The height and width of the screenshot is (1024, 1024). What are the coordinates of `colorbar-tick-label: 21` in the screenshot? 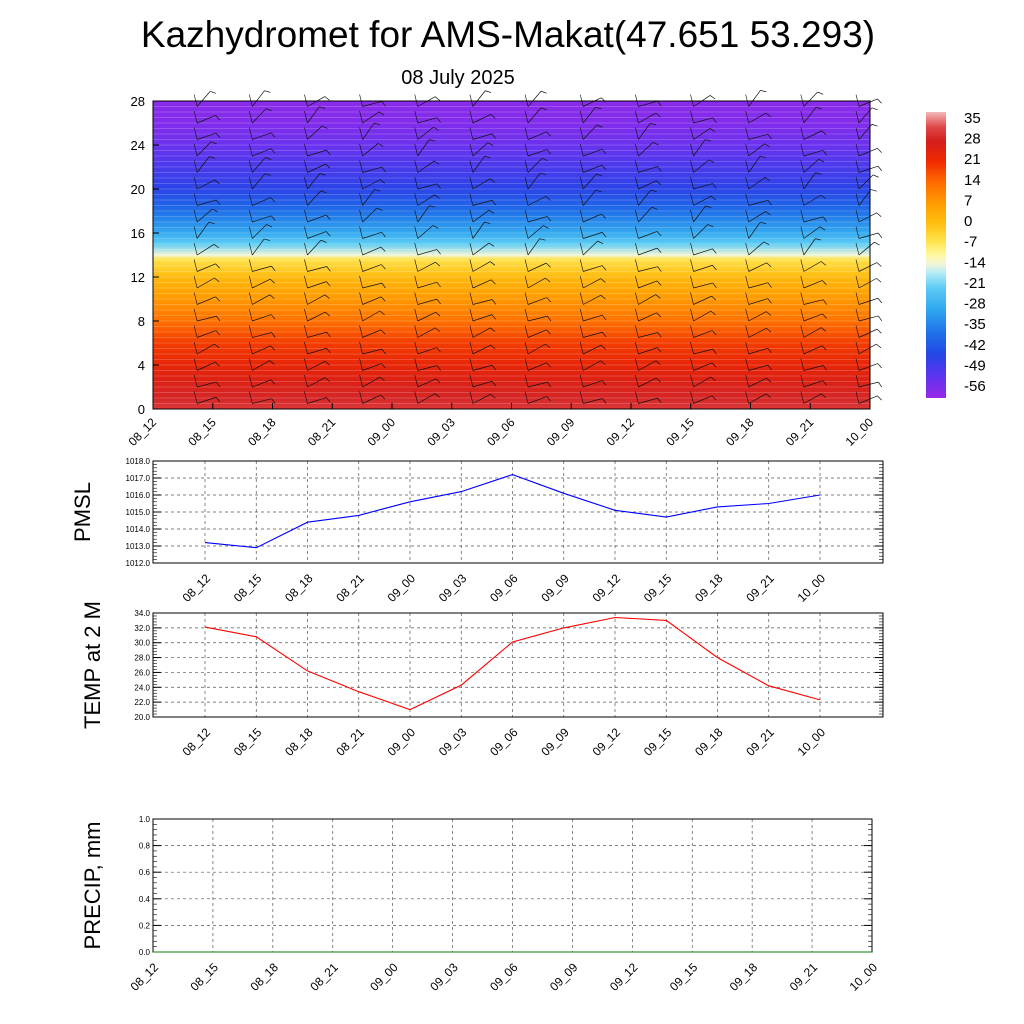 It's located at (972, 159).